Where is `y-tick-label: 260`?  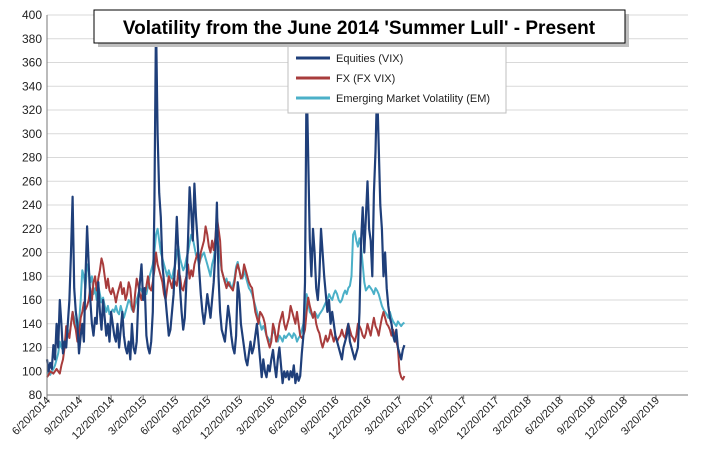 y-tick-label: 260 is located at coordinates (32, 181).